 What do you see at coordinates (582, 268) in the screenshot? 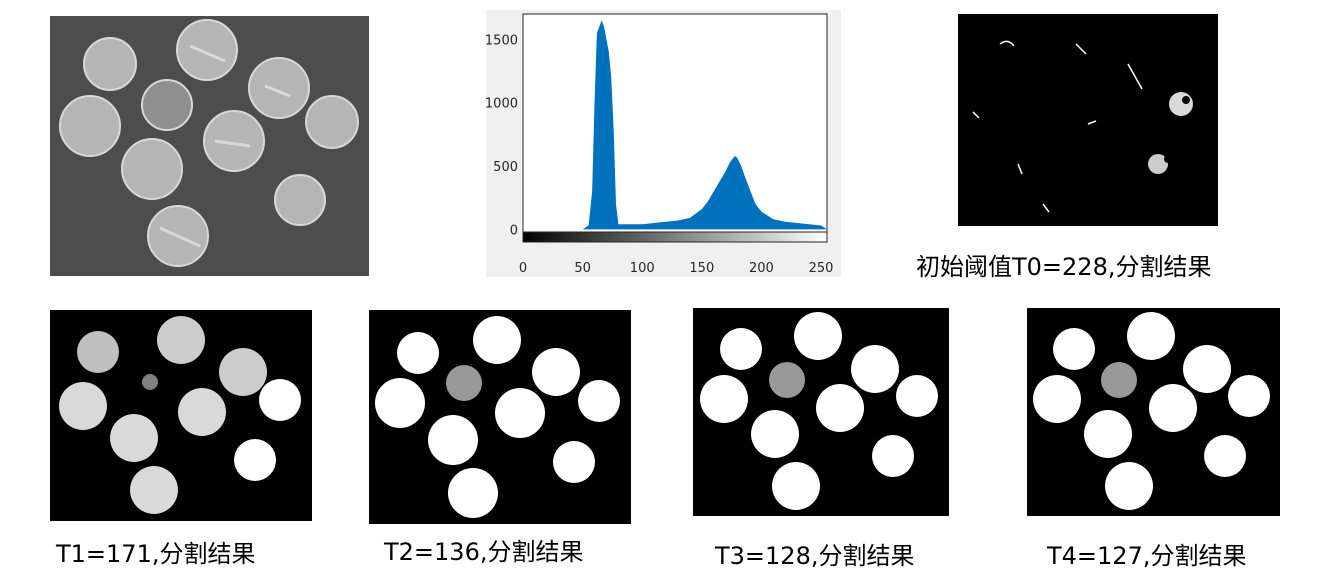
I see `x-tick-label: 50` at bounding box center [582, 268].